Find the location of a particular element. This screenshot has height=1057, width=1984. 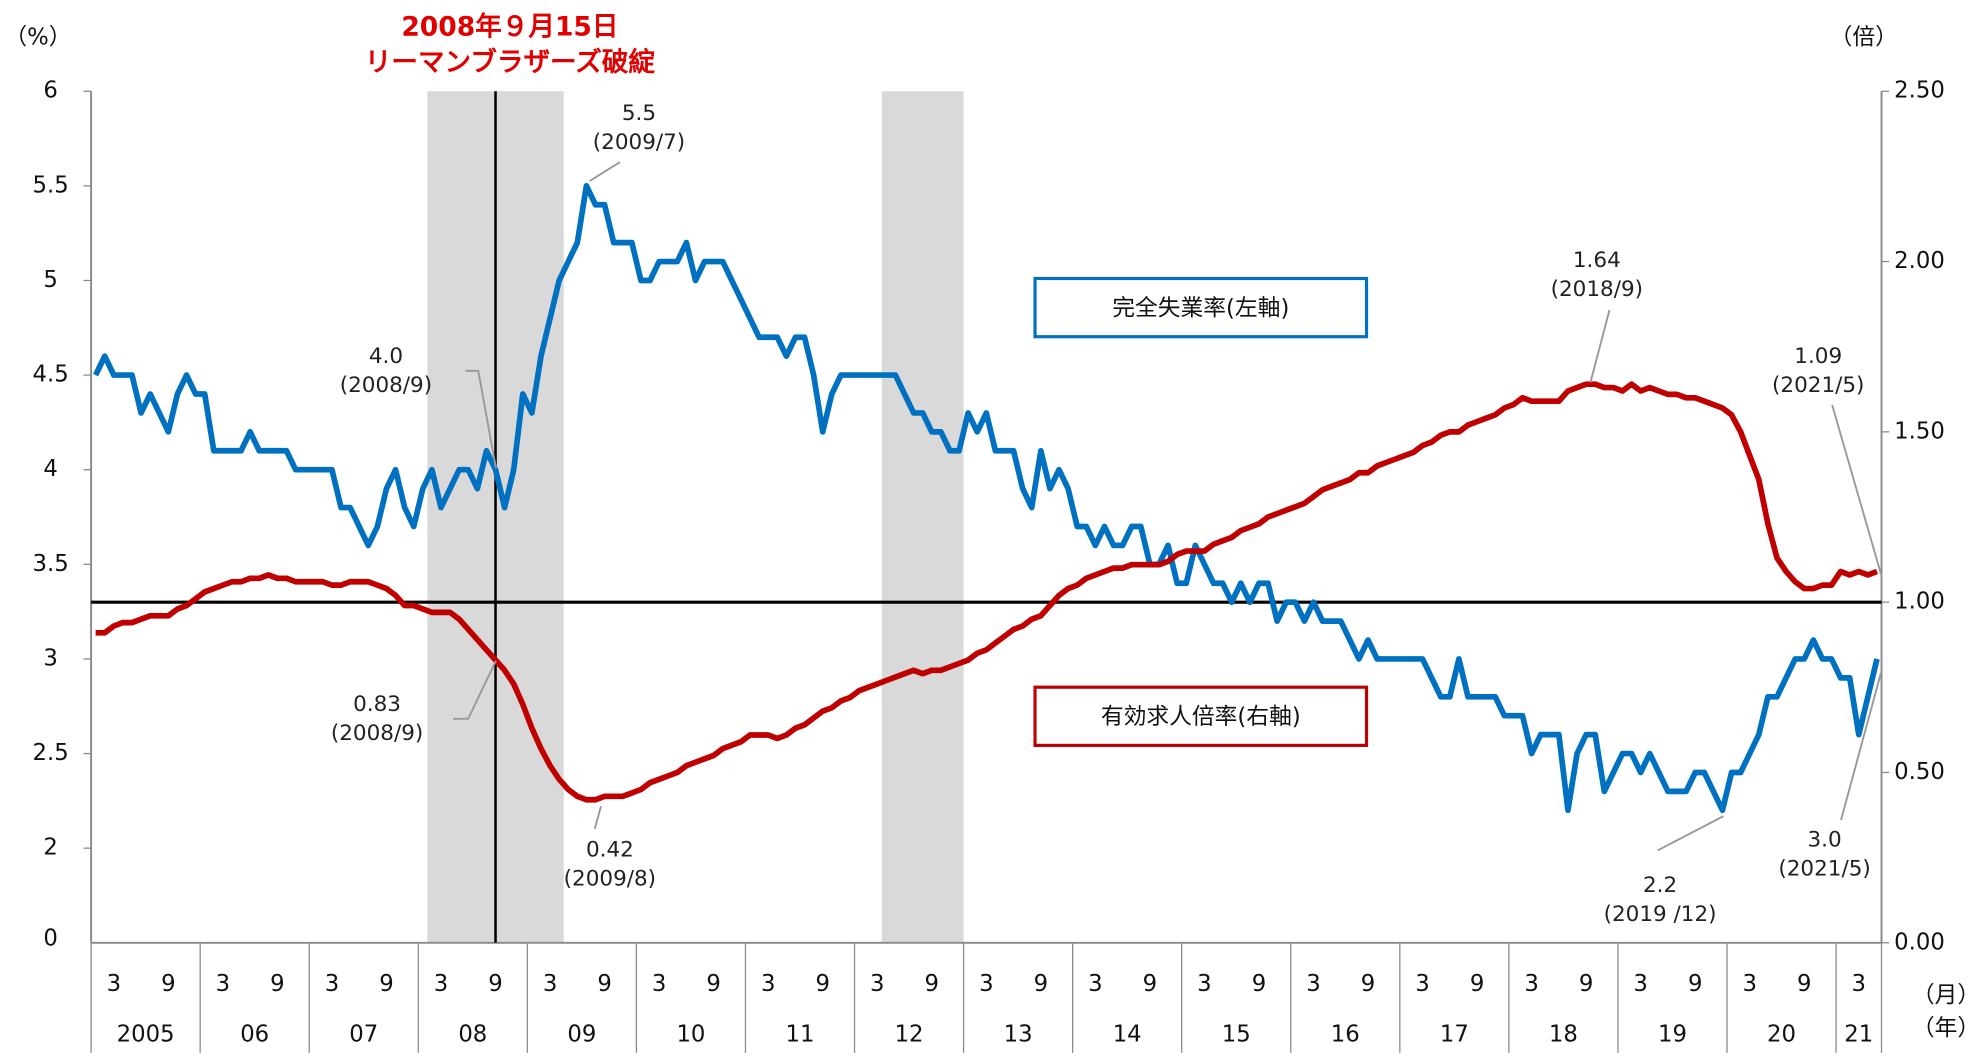

year-label: 11 is located at coordinates (800, 1035).